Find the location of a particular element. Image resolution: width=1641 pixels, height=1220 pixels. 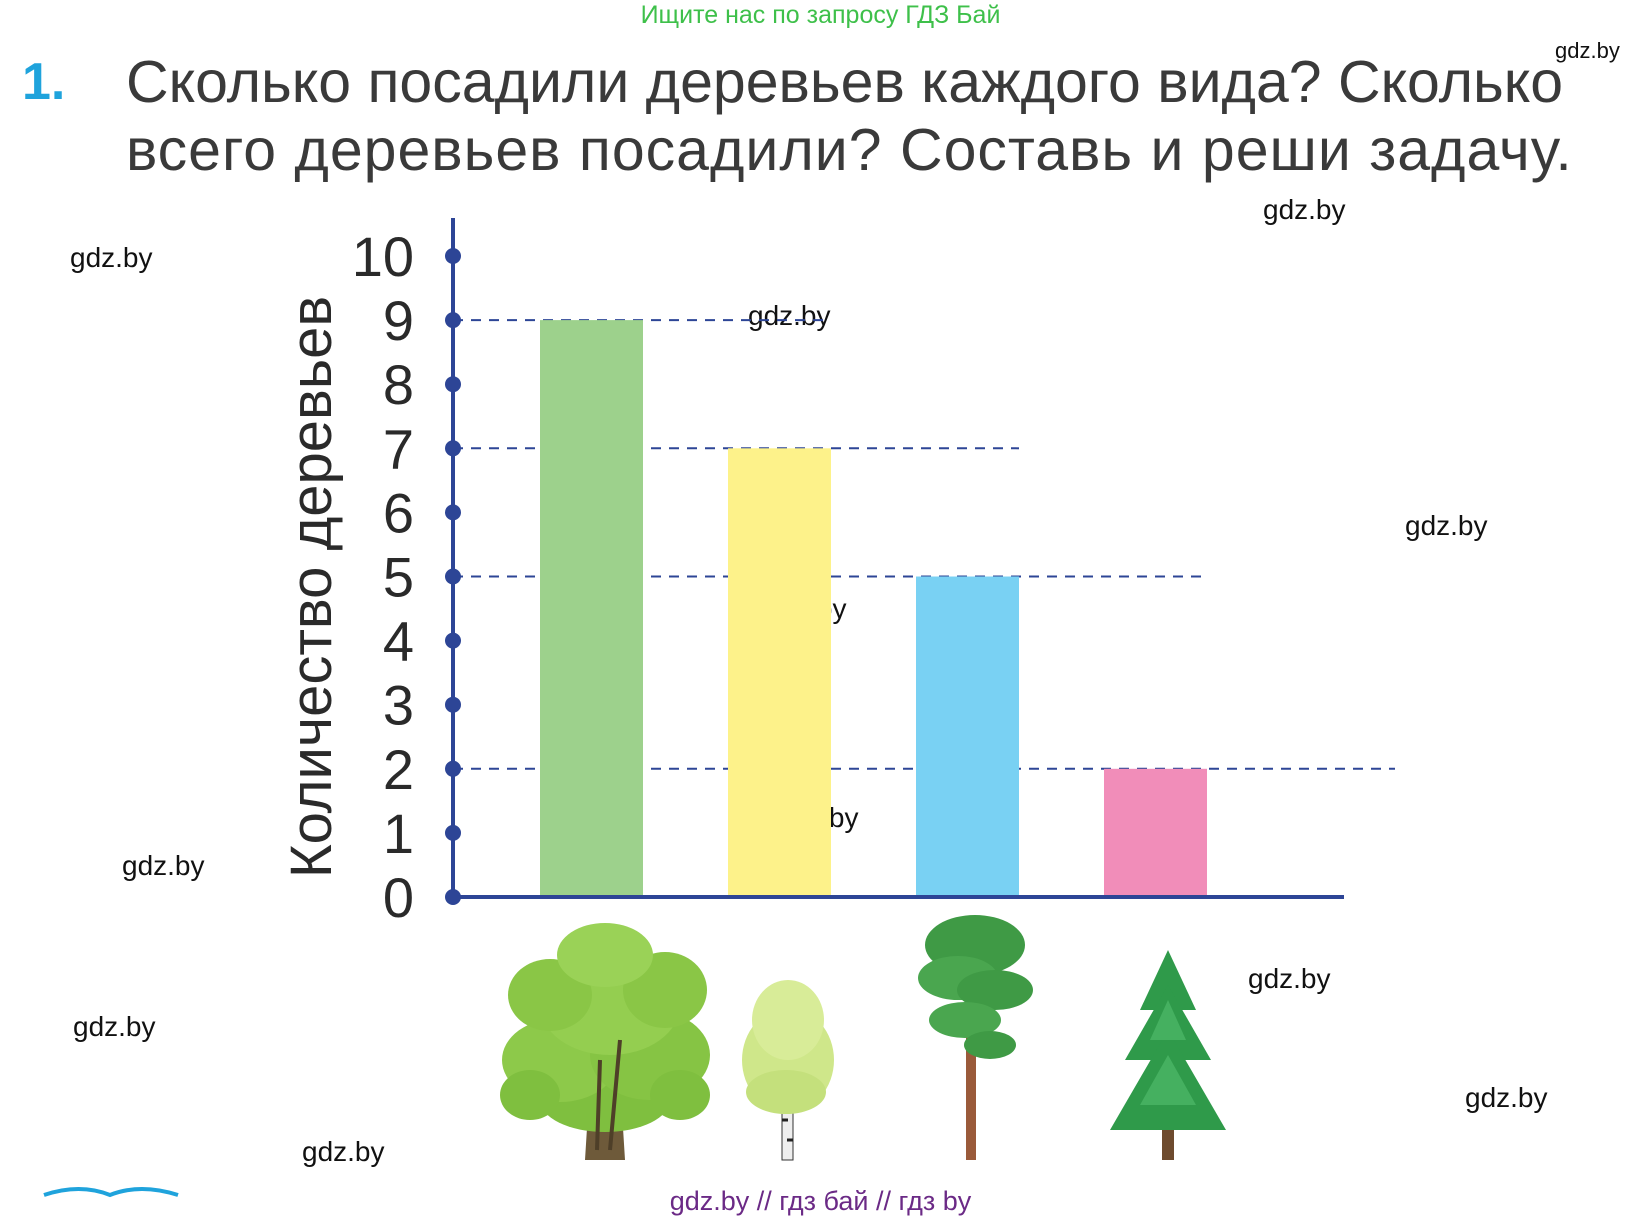

pine-tree-icon is located at coordinates (975, 1037).